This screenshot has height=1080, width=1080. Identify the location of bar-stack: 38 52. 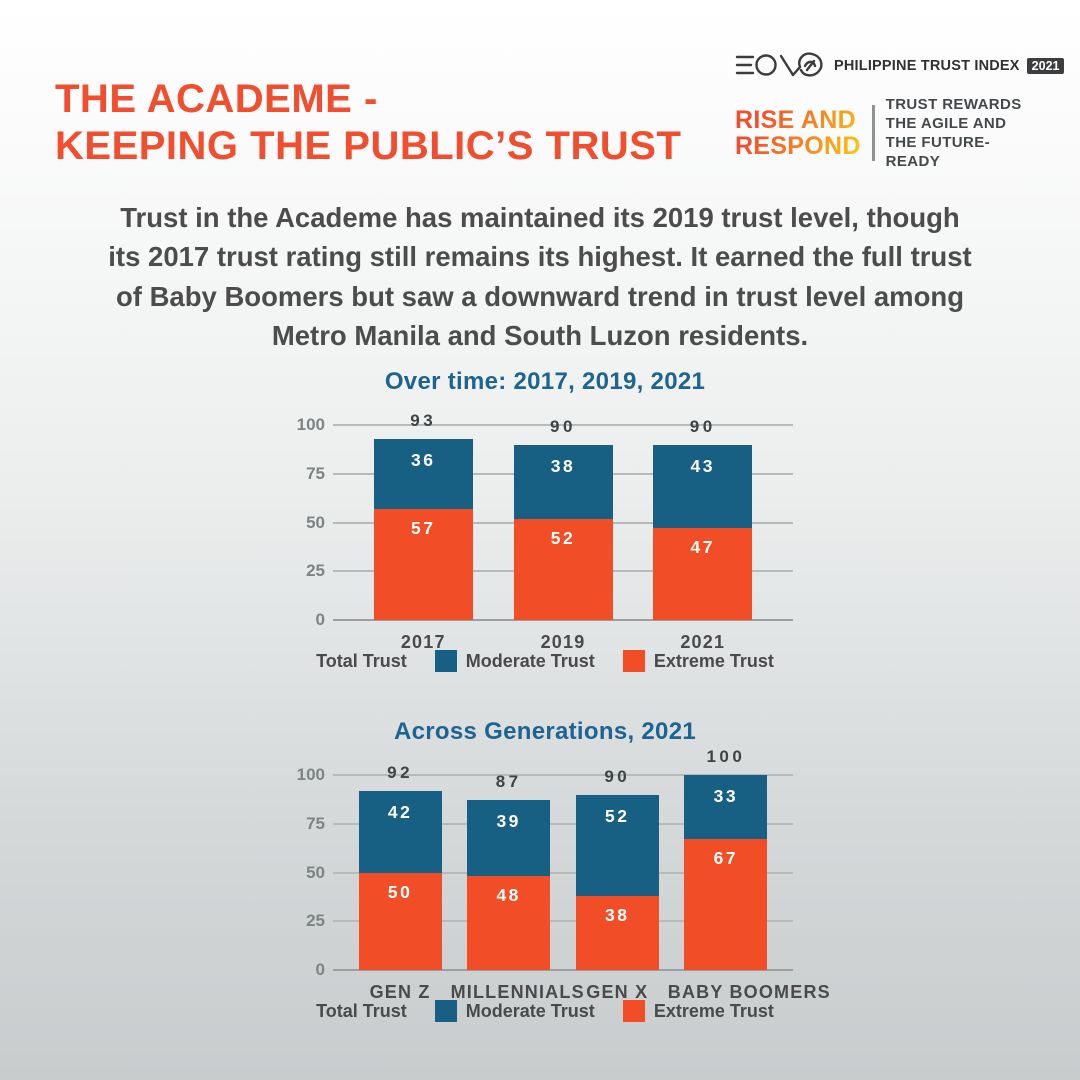
(563, 532).